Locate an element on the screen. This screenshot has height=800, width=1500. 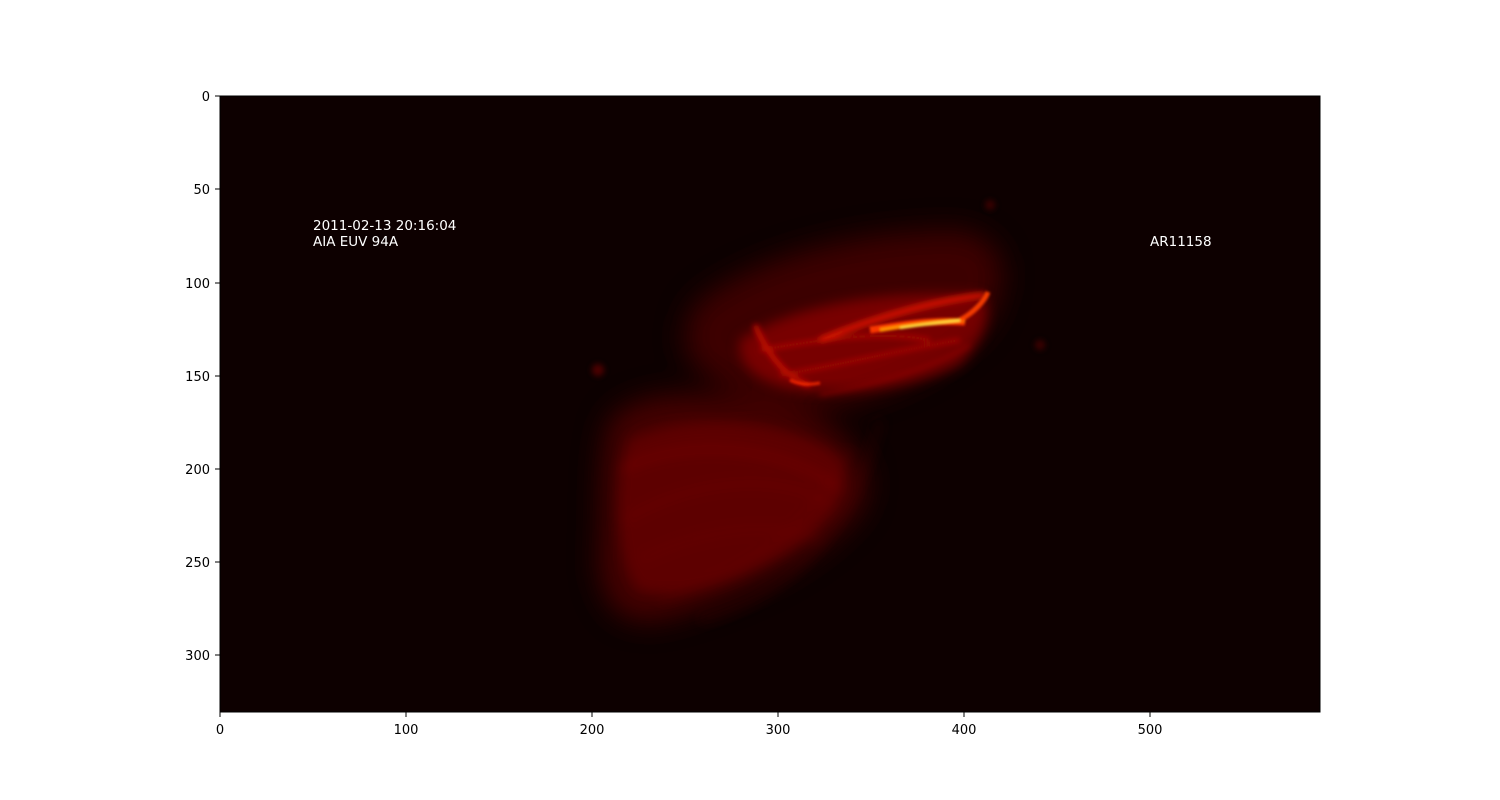
timestamp-label: 2011-02-13 20:16:04 is located at coordinates (384, 226).